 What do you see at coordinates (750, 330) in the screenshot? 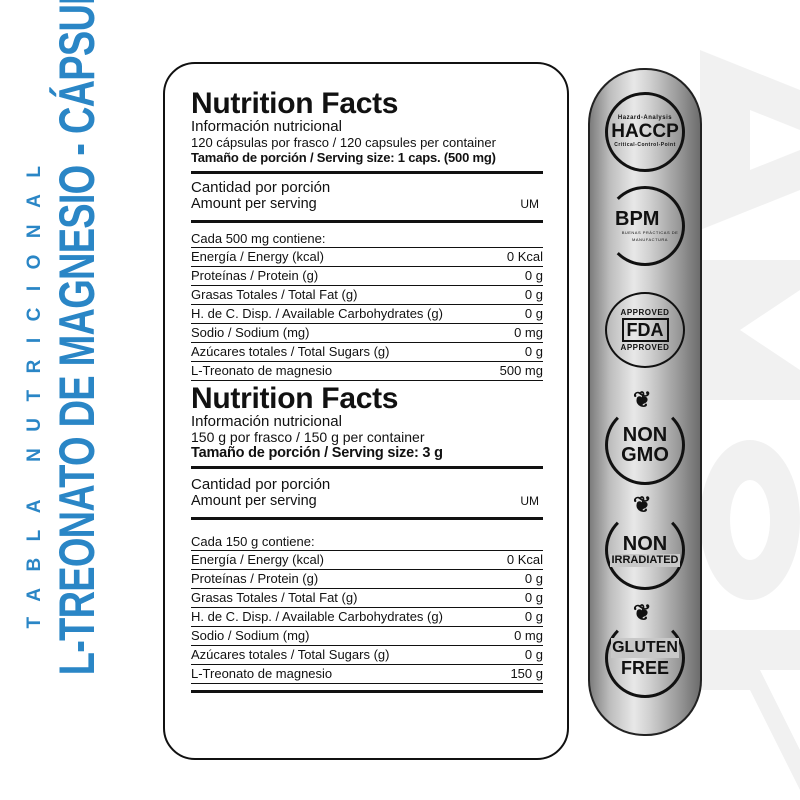
I see `watermark-letter-m` at bounding box center [750, 330].